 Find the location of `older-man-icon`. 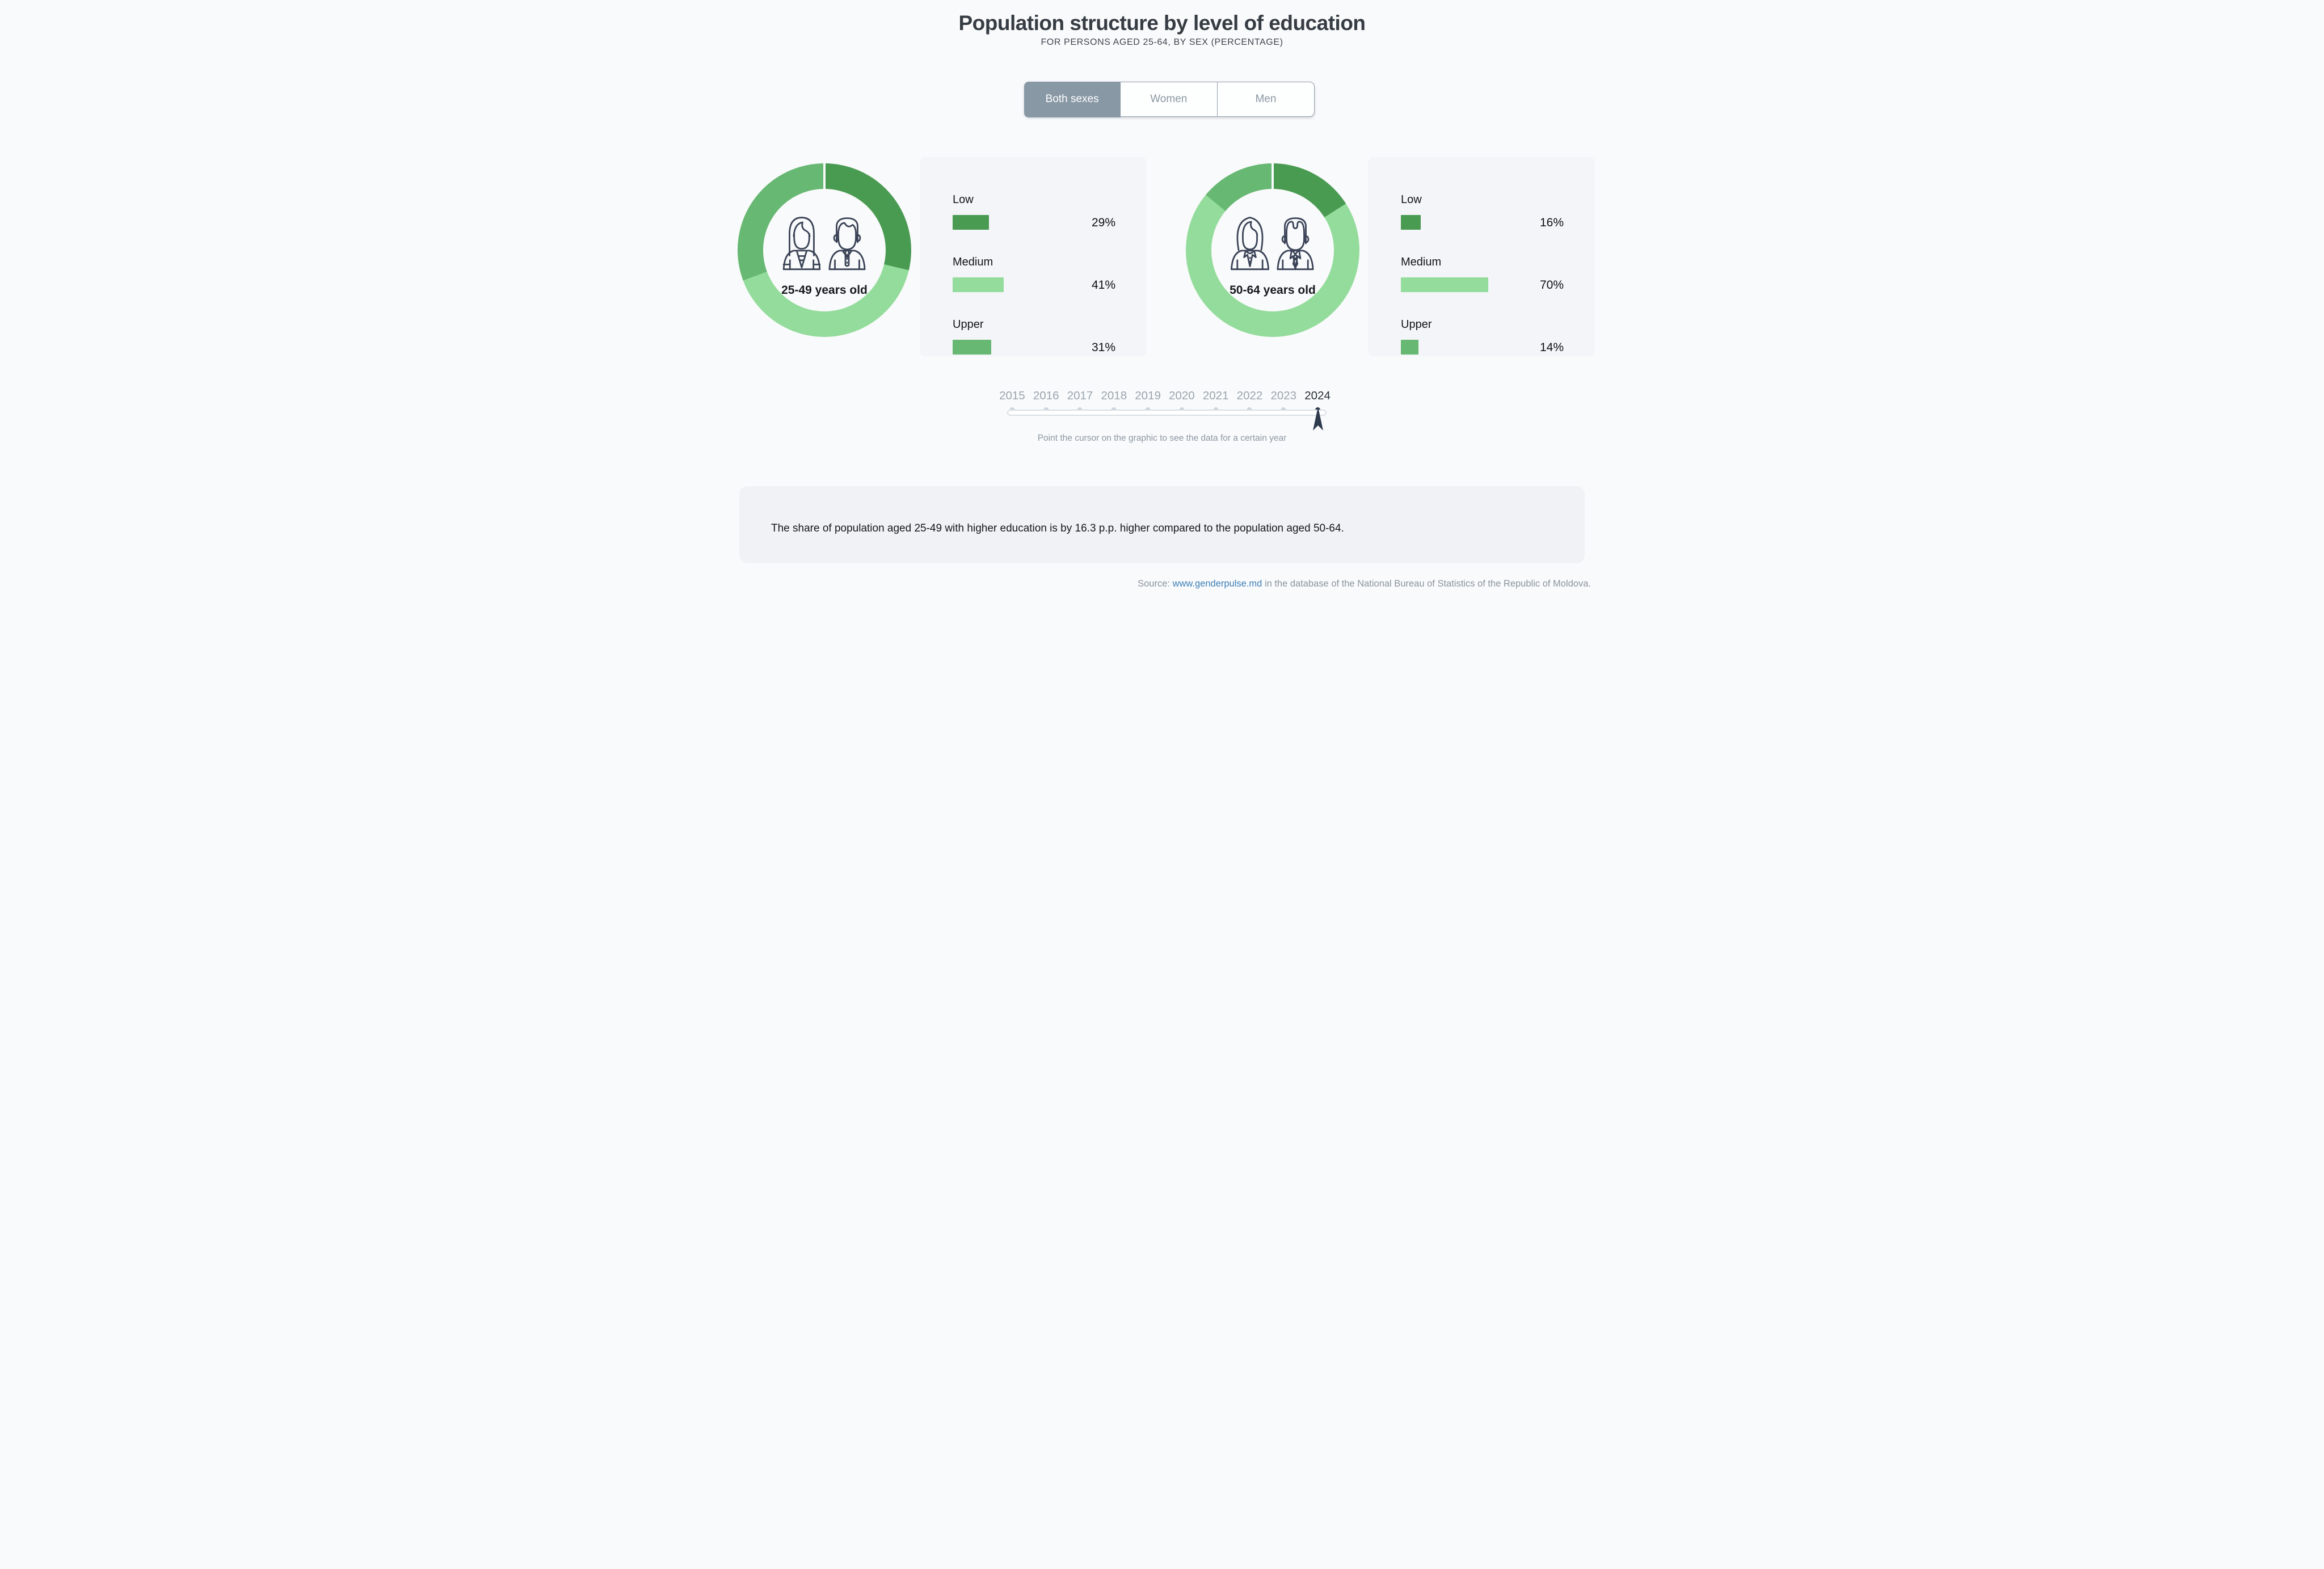

older-man-icon is located at coordinates (1295, 242).